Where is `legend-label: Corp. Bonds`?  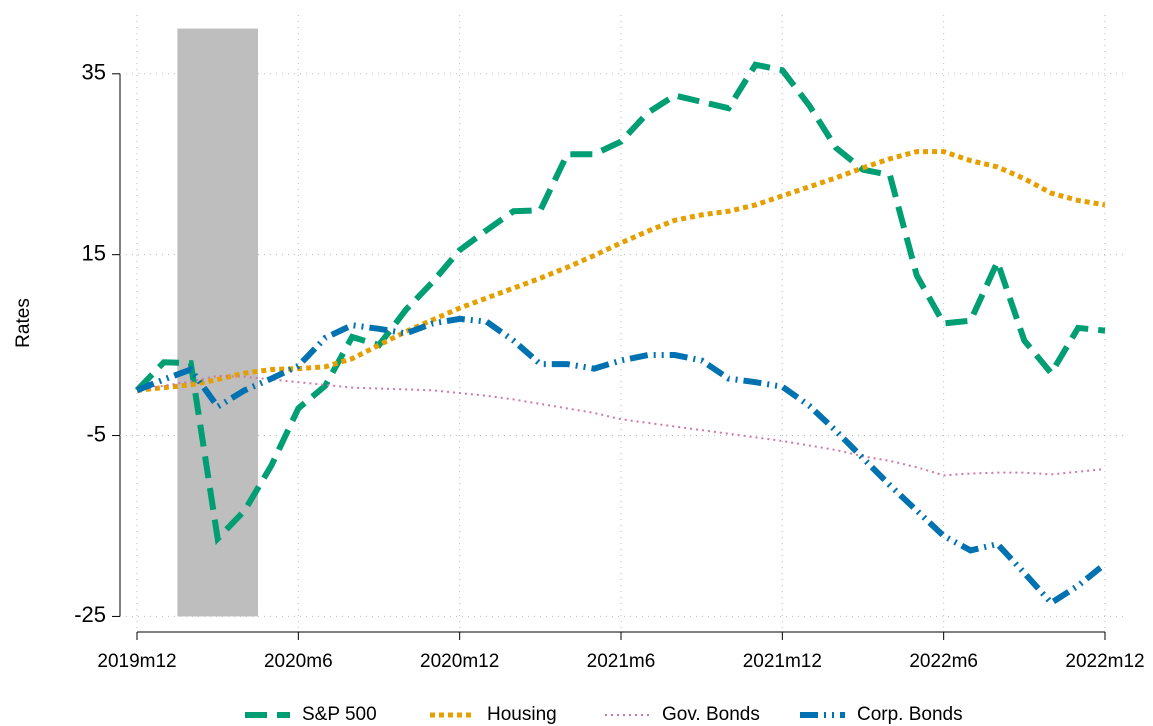
legend-label: Corp. Bonds is located at coordinates (910, 714).